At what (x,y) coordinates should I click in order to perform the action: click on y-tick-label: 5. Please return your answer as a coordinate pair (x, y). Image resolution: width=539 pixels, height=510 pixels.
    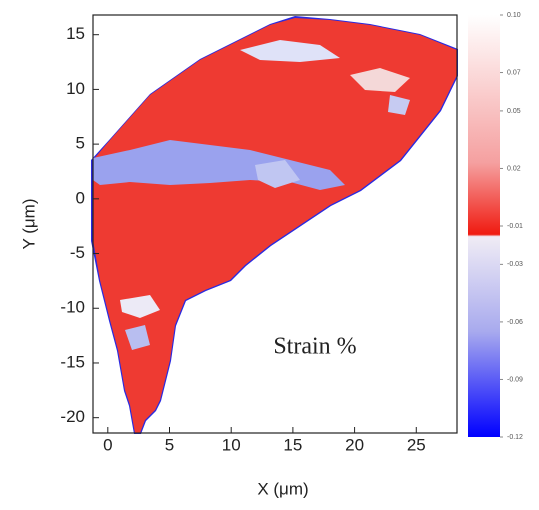
    Looking at the image, I should click on (80, 143).